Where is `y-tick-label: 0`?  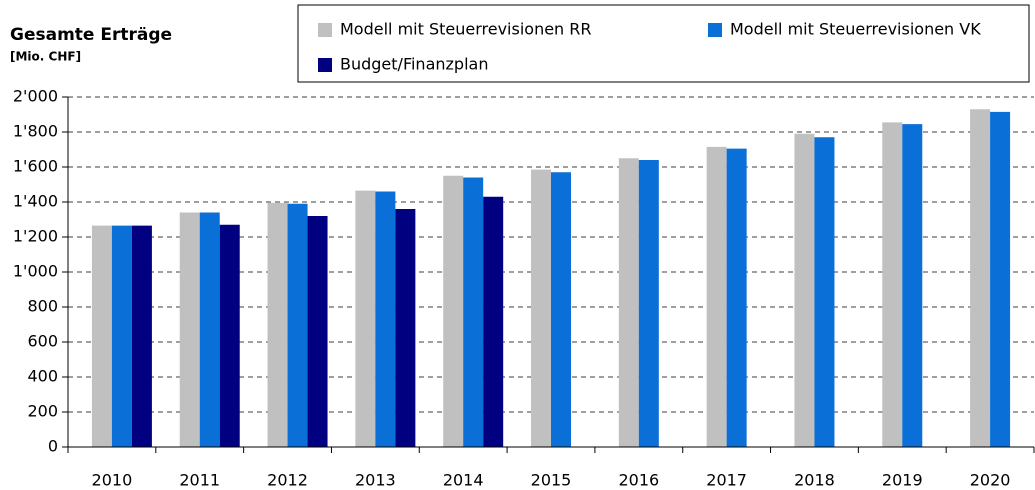 y-tick-label: 0 is located at coordinates (53, 446).